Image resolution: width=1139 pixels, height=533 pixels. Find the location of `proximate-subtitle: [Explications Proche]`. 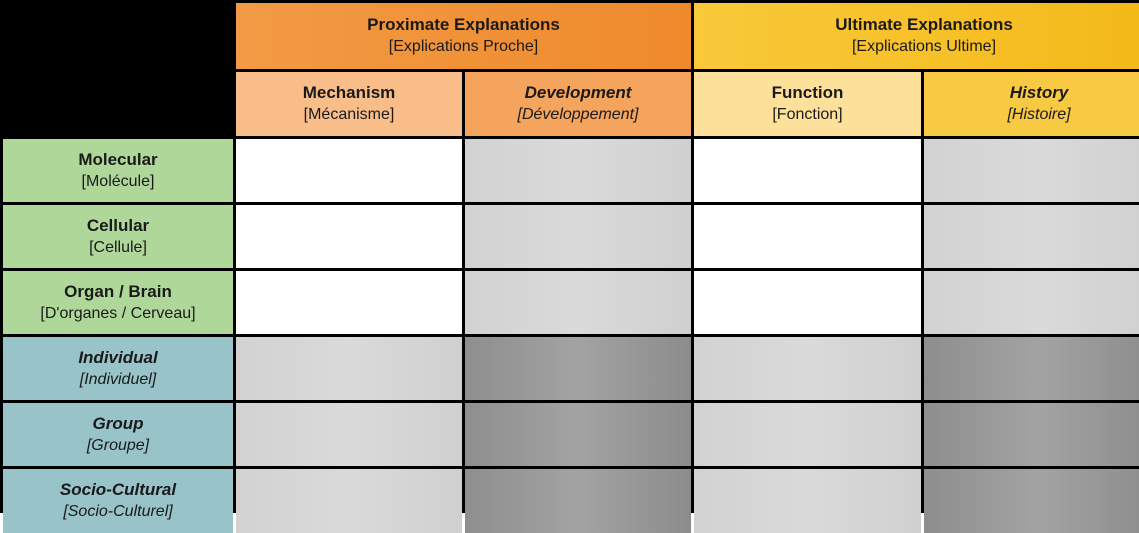

proximate-subtitle: [Explications Proche] is located at coordinates (463, 46).